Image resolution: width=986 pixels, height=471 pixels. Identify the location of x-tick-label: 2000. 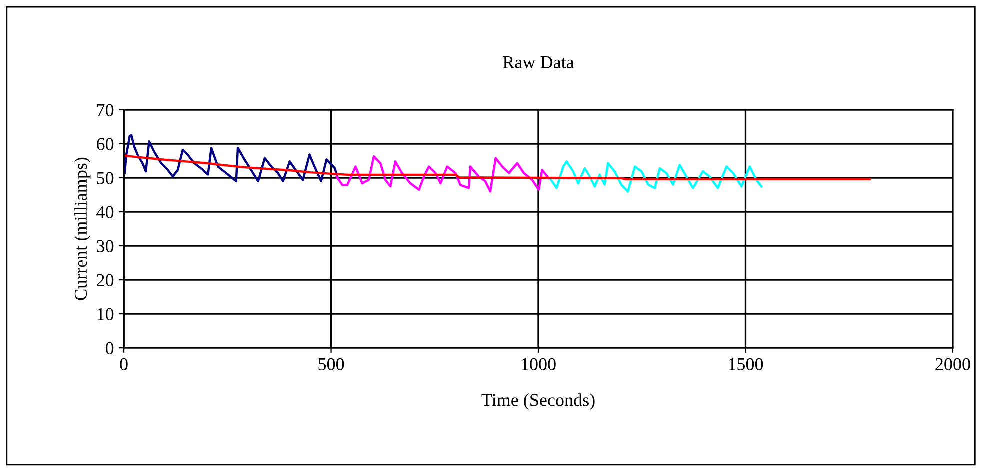
(953, 364).